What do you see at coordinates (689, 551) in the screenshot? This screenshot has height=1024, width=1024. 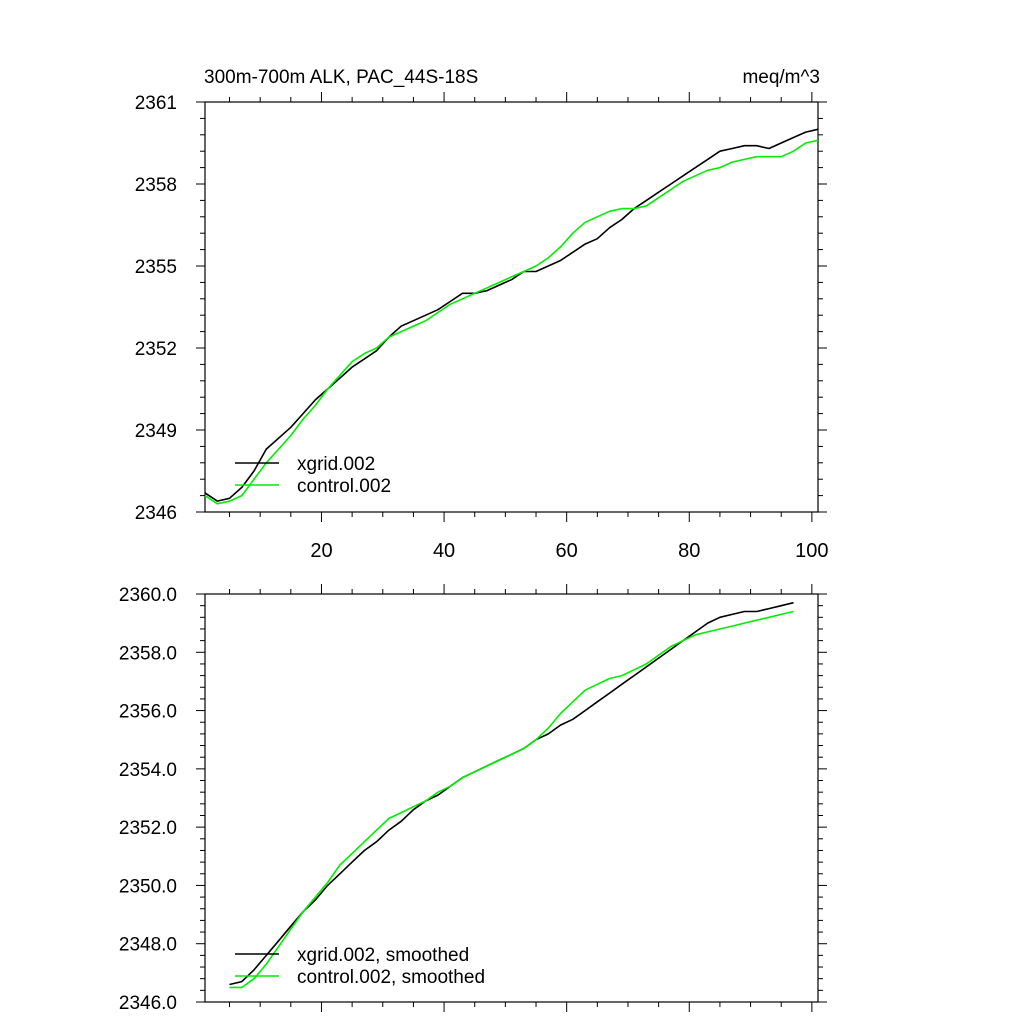 I see `top-chart-x-tick-label: 80` at bounding box center [689, 551].